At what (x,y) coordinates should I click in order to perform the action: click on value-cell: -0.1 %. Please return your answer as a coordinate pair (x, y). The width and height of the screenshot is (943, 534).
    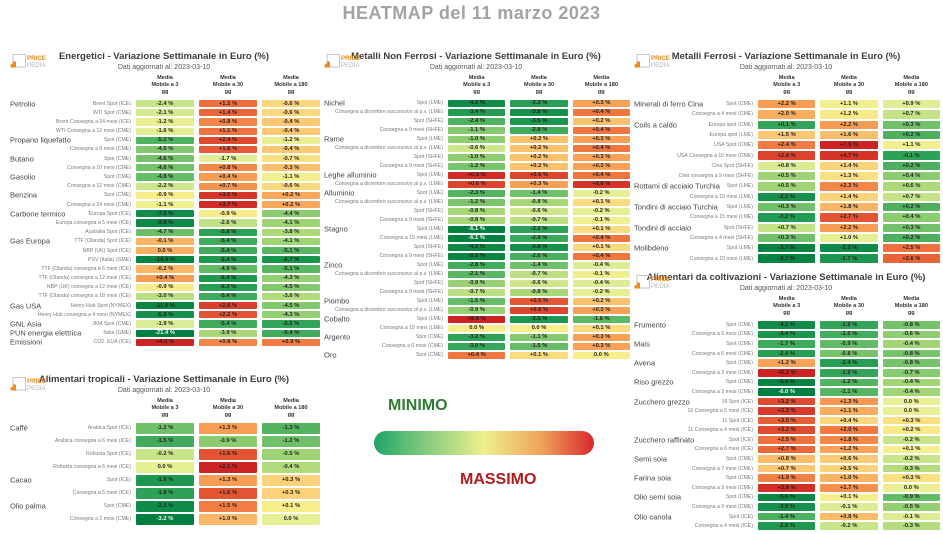
    Looking at the image, I should click on (165, 241).